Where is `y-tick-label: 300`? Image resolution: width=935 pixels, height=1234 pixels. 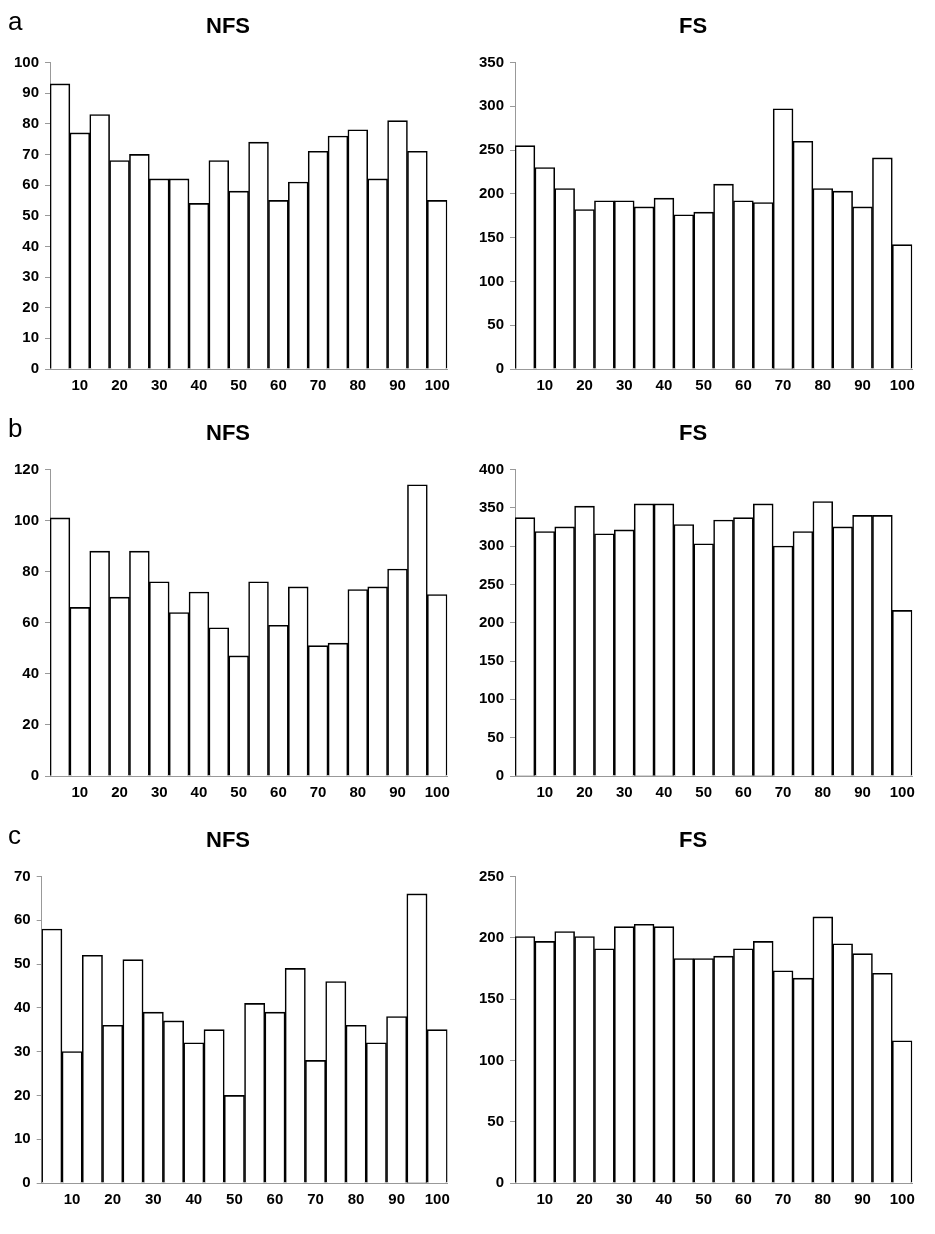
y-tick-label: 300 is located at coordinates (492, 105).